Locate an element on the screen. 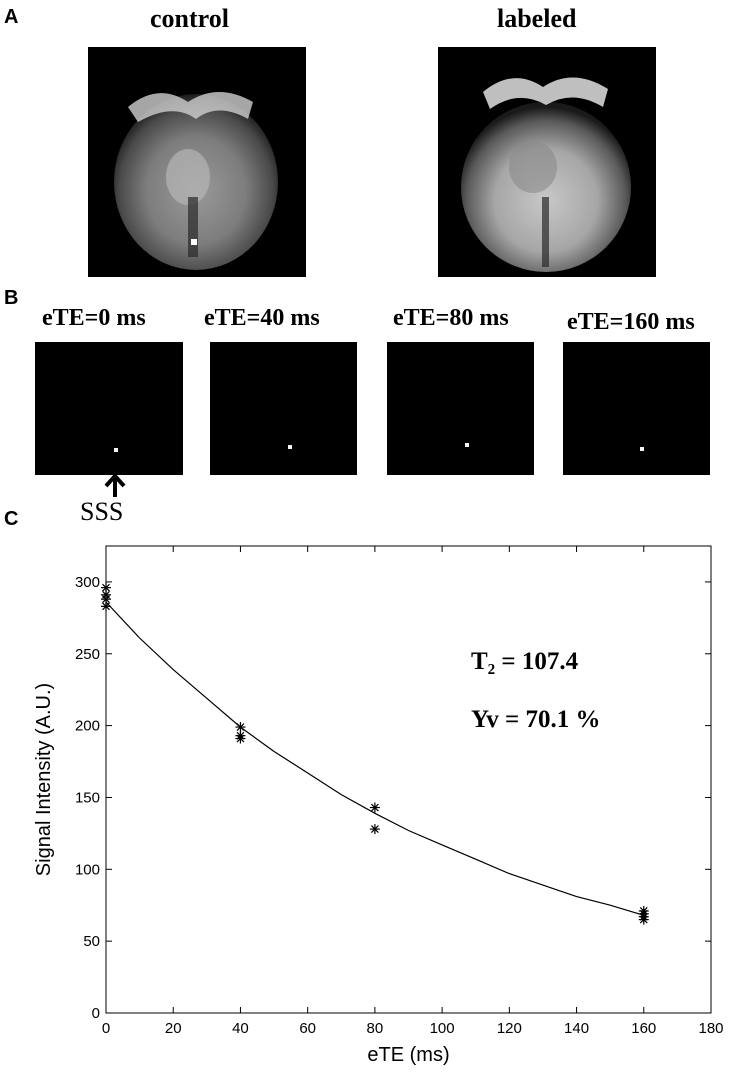 Image resolution: width=739 pixels, height=1074 pixels. x-tick-label: 120 is located at coordinates (509, 1028).